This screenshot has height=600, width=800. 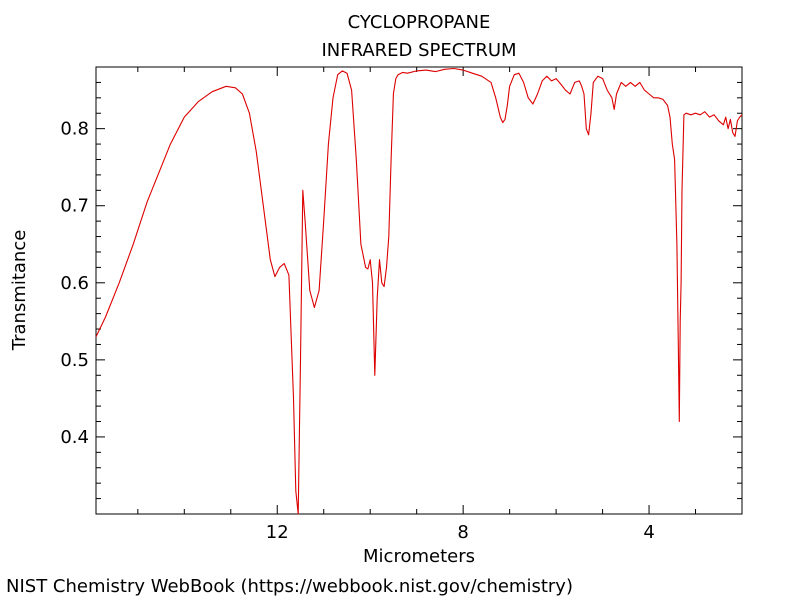 What do you see at coordinates (419, 556) in the screenshot?
I see `x-axis-label: Micrometers` at bounding box center [419, 556].